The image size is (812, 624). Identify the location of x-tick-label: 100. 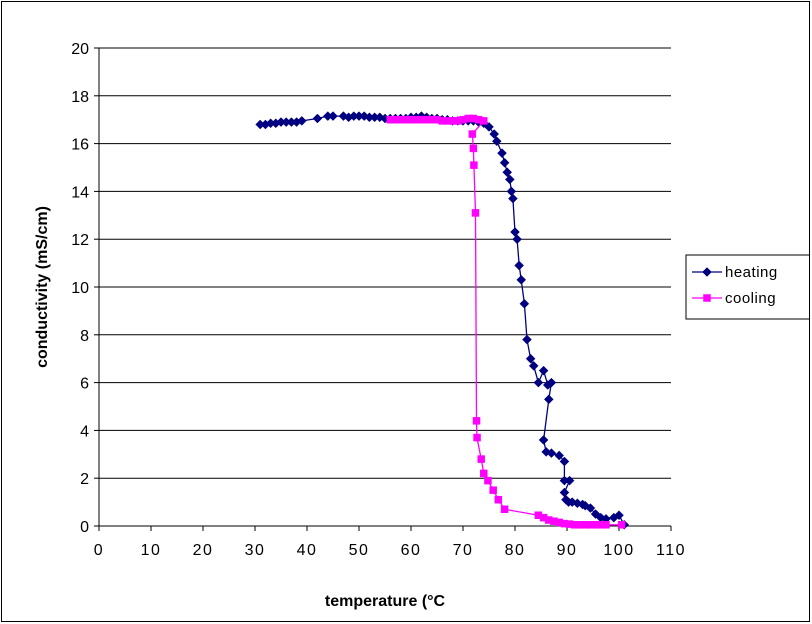
(618, 550).